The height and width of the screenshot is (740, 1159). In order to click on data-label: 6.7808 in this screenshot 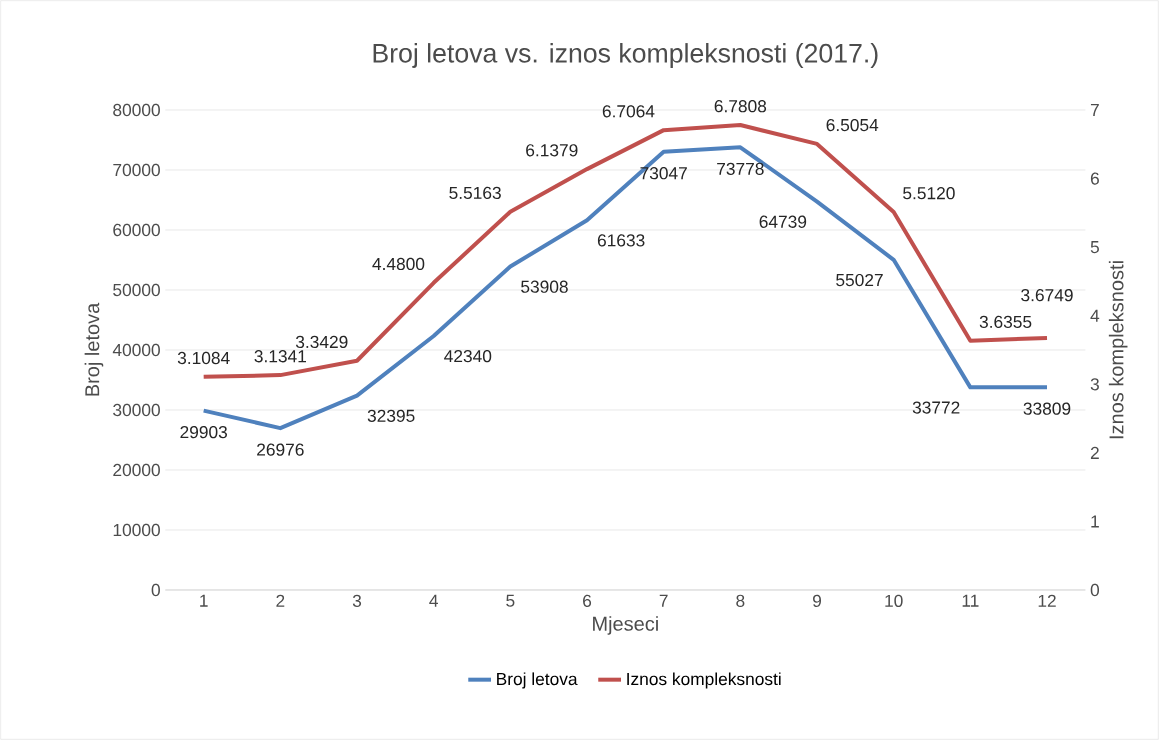, I will do `click(740, 106)`.